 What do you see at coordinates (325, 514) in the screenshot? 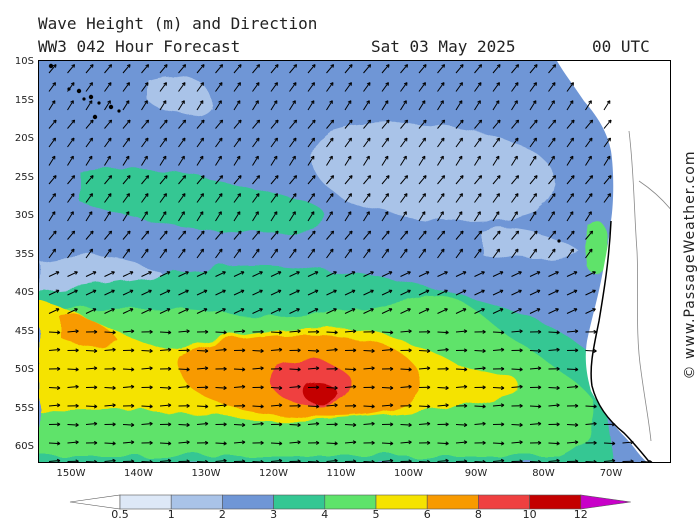
I see `colorbar-level-label: 4` at bounding box center [325, 514].